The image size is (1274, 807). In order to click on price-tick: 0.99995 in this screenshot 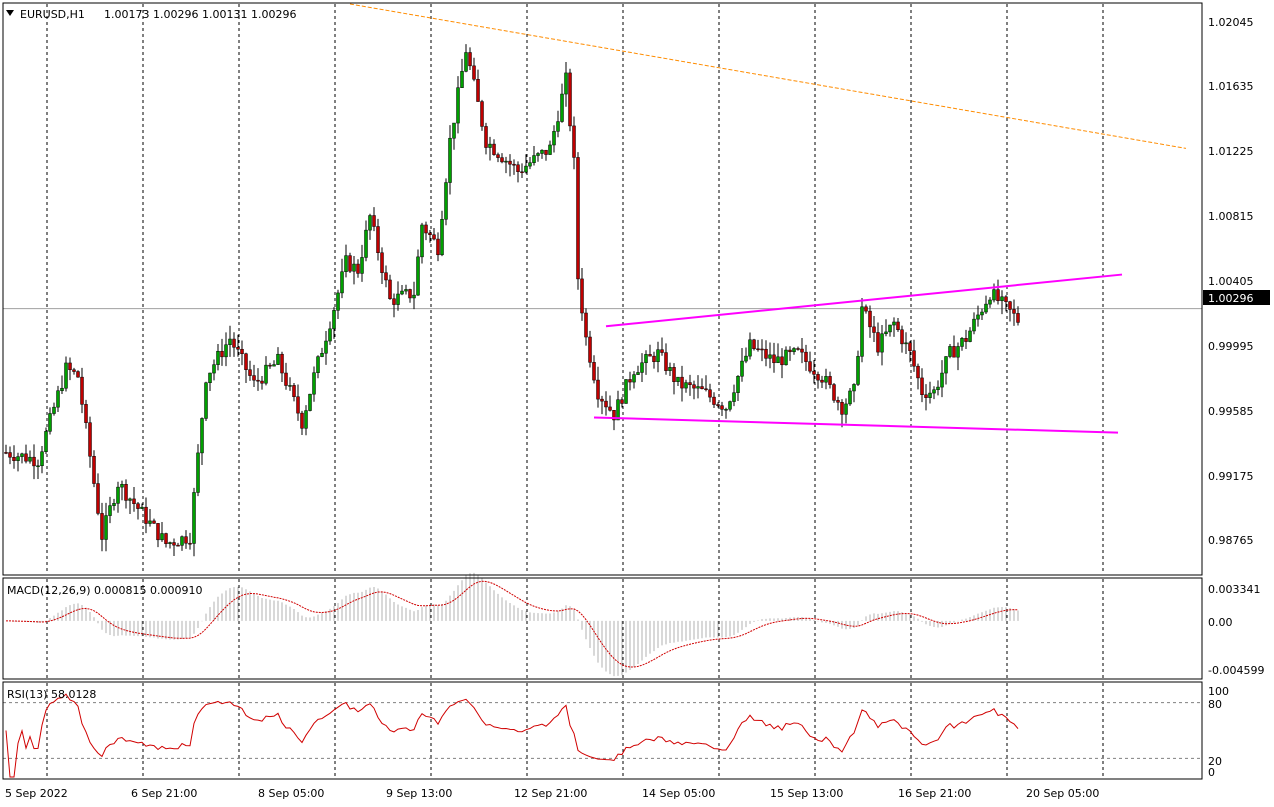, I will do `click(1231, 346)`.